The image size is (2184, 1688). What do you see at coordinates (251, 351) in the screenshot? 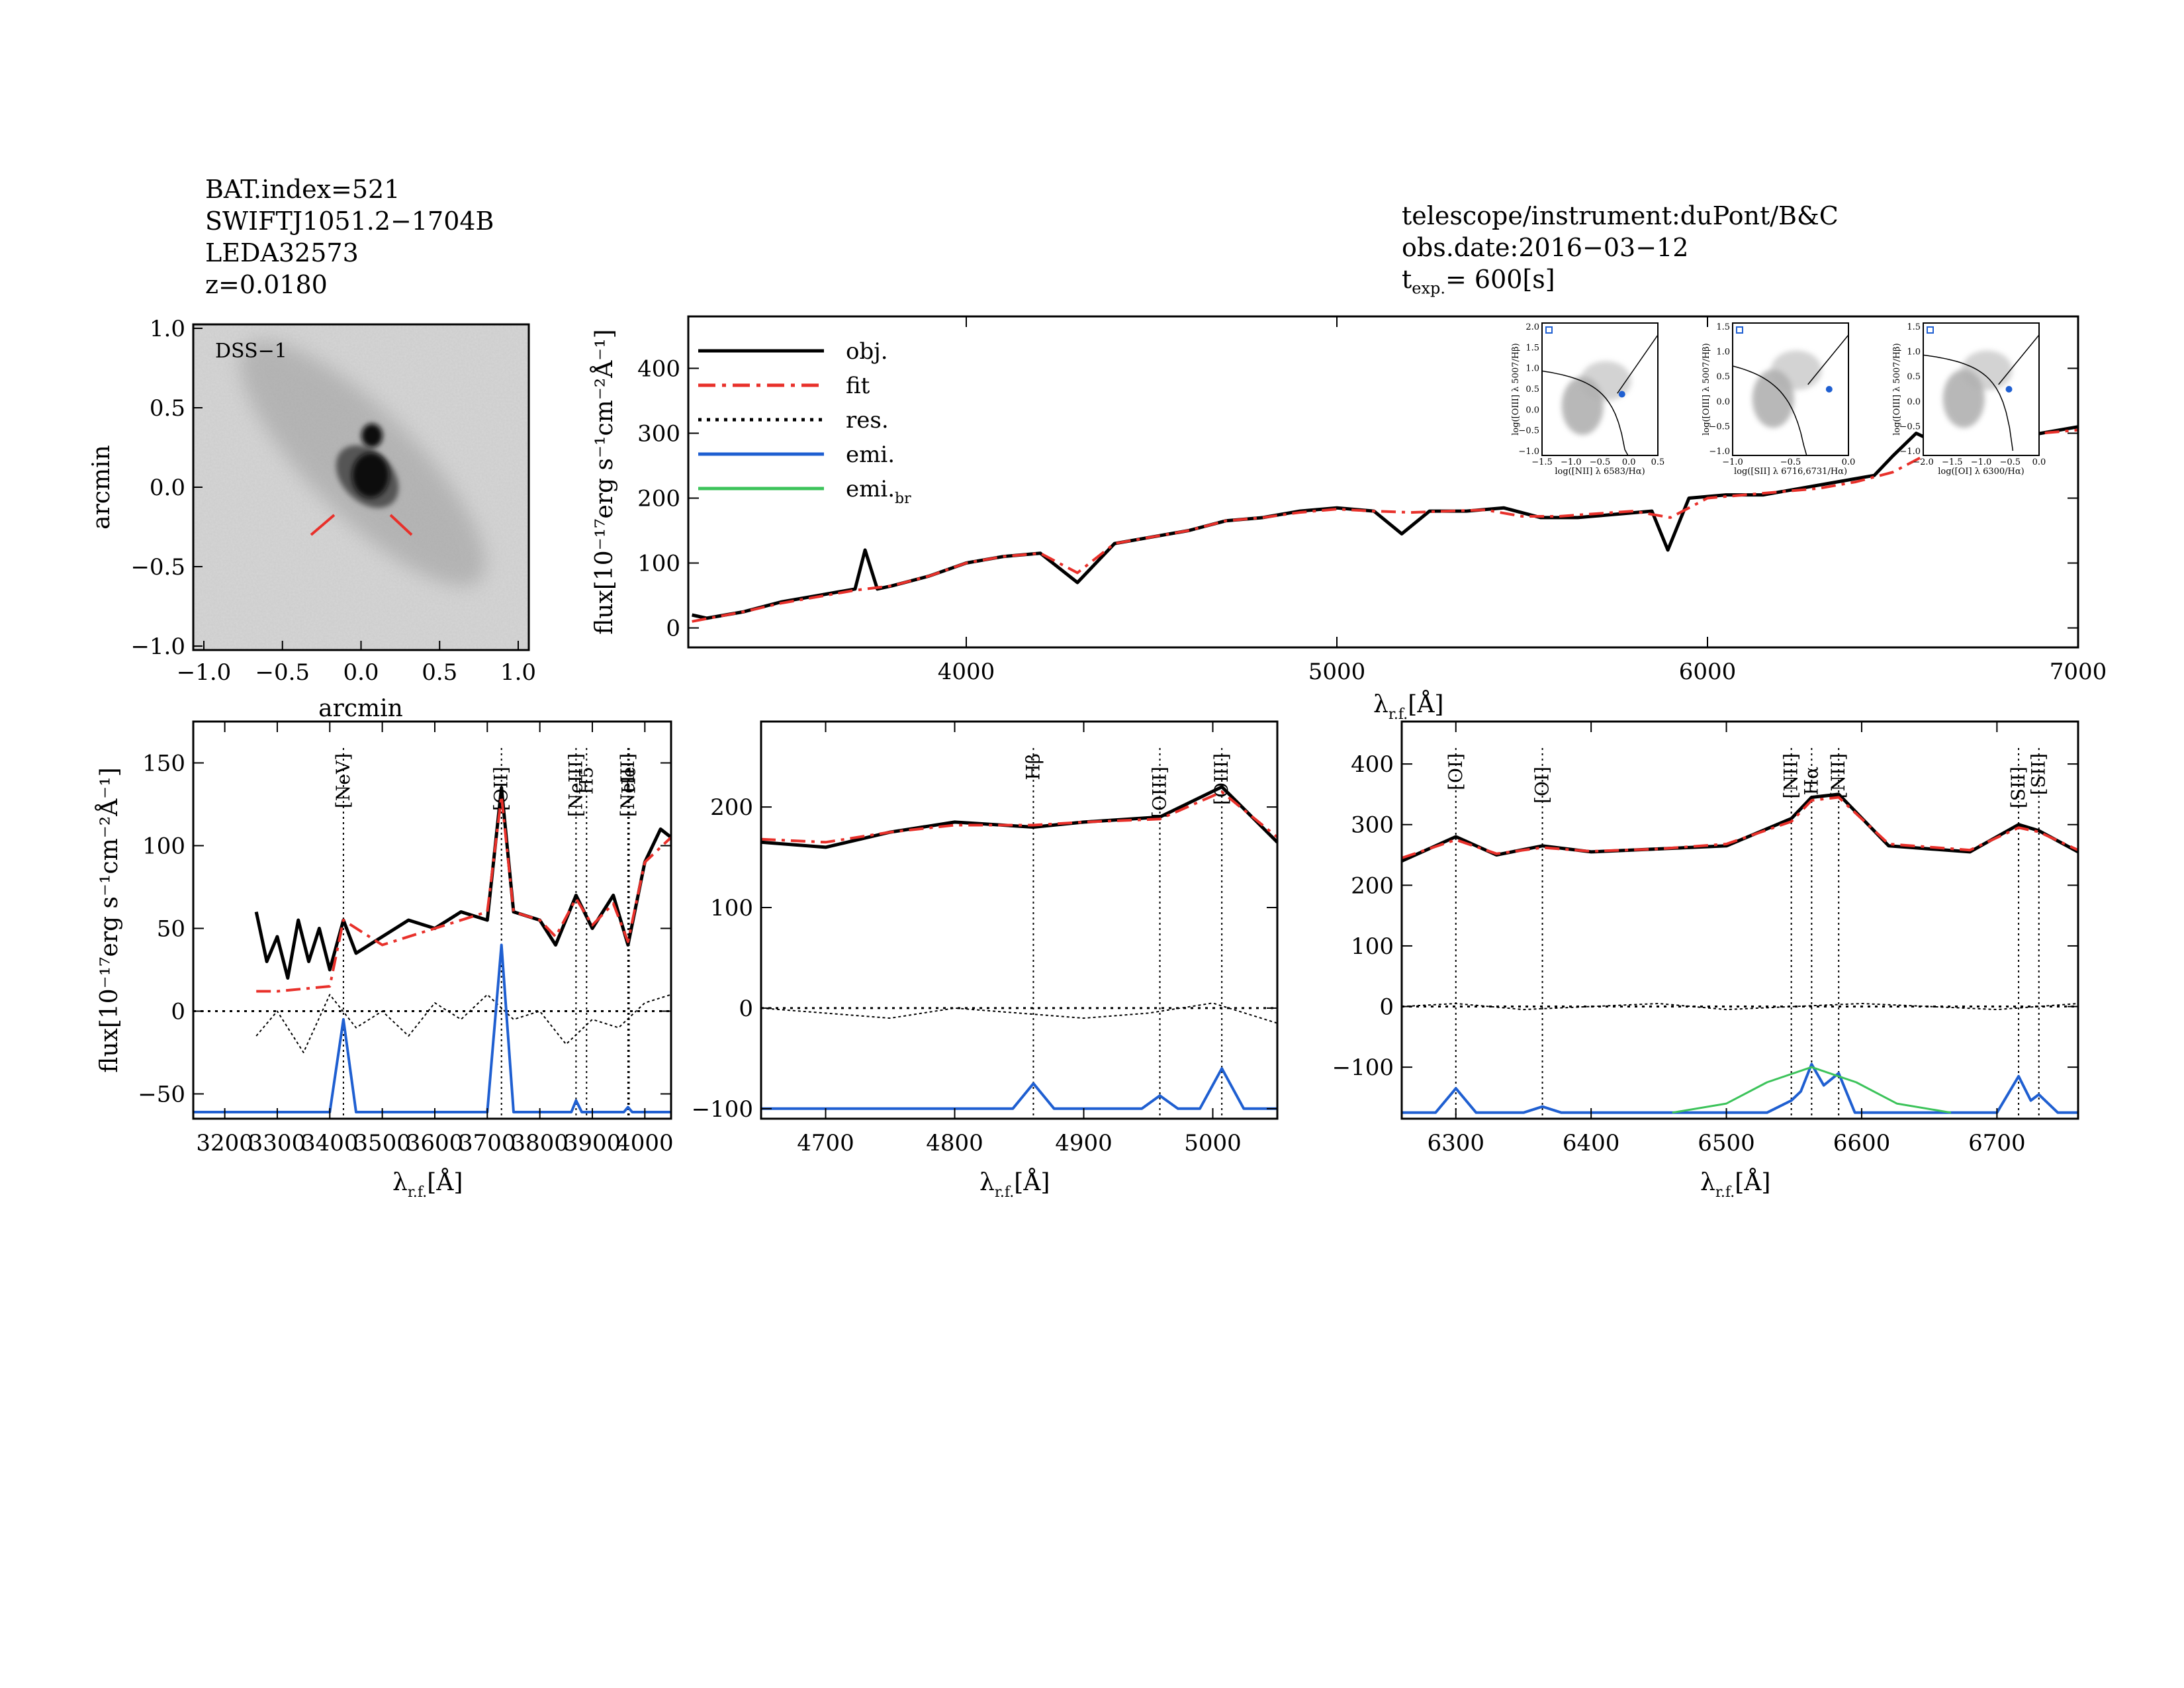
I see `dss-label: DSS−1` at bounding box center [251, 351].